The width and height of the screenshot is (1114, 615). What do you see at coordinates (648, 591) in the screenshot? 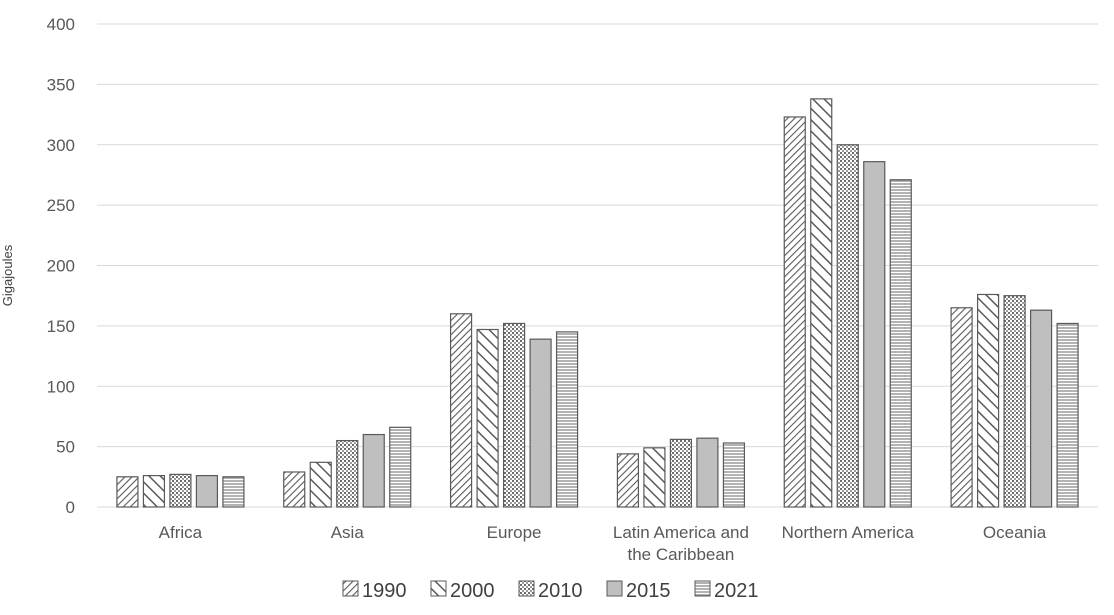
I see `legend-label: 2015` at bounding box center [648, 591].